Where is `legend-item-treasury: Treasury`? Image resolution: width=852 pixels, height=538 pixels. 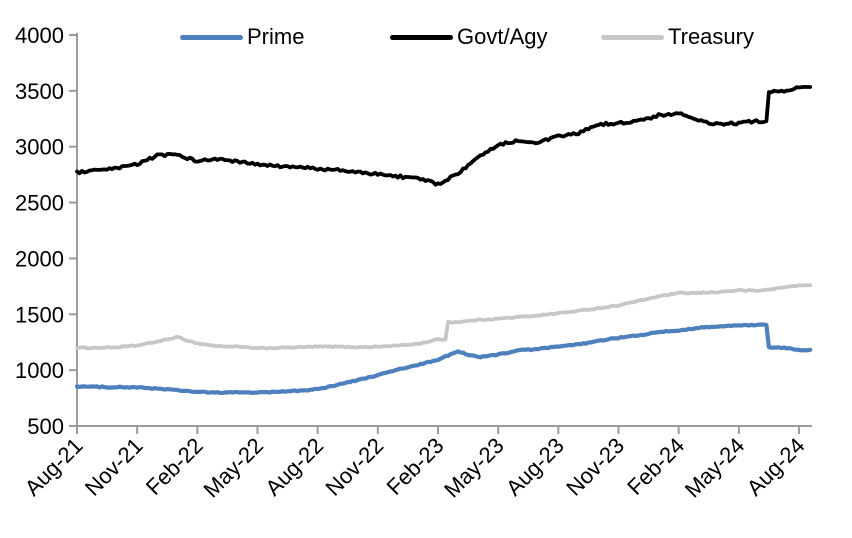 legend-item-treasury: Treasury is located at coordinates (677, 37).